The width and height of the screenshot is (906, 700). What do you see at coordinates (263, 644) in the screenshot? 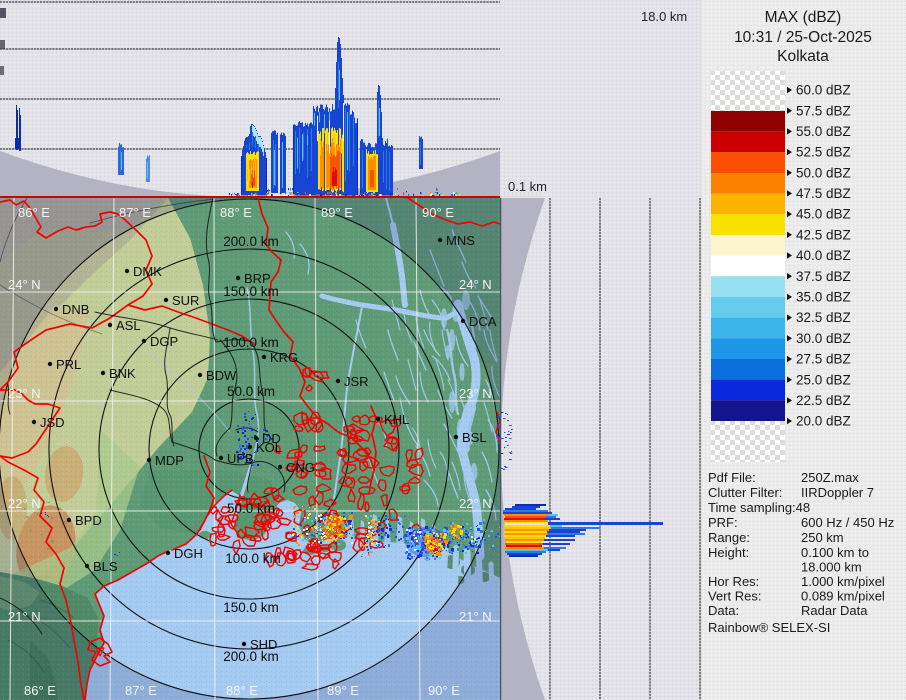
I see `svg-text: SHD` at bounding box center [263, 644].